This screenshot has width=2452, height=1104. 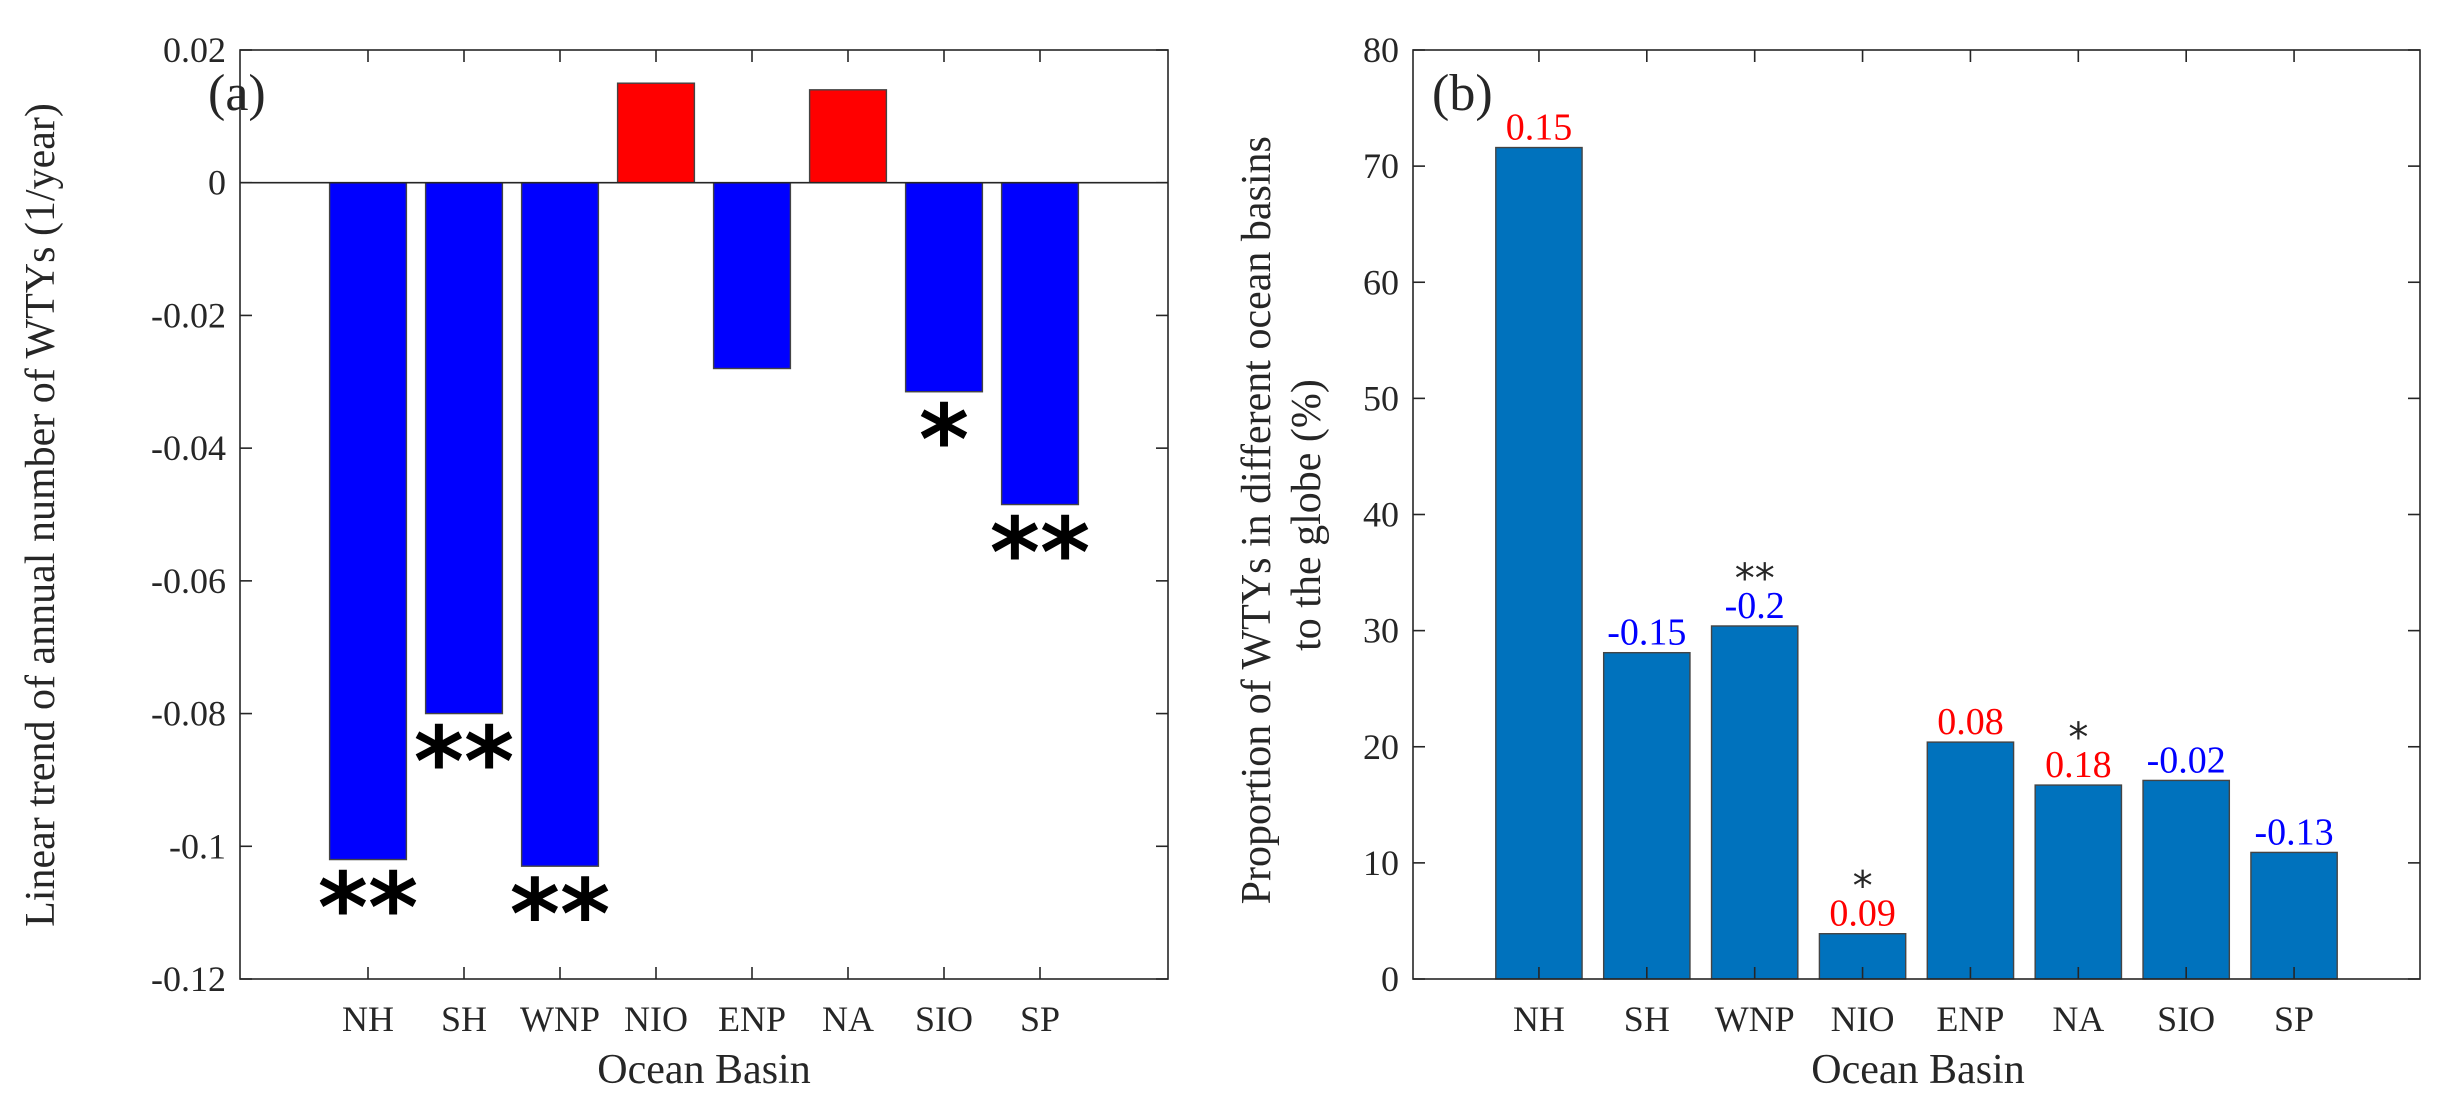 What do you see at coordinates (656, 1019) in the screenshot?
I see `panel-a-xtick-label: NIO` at bounding box center [656, 1019].